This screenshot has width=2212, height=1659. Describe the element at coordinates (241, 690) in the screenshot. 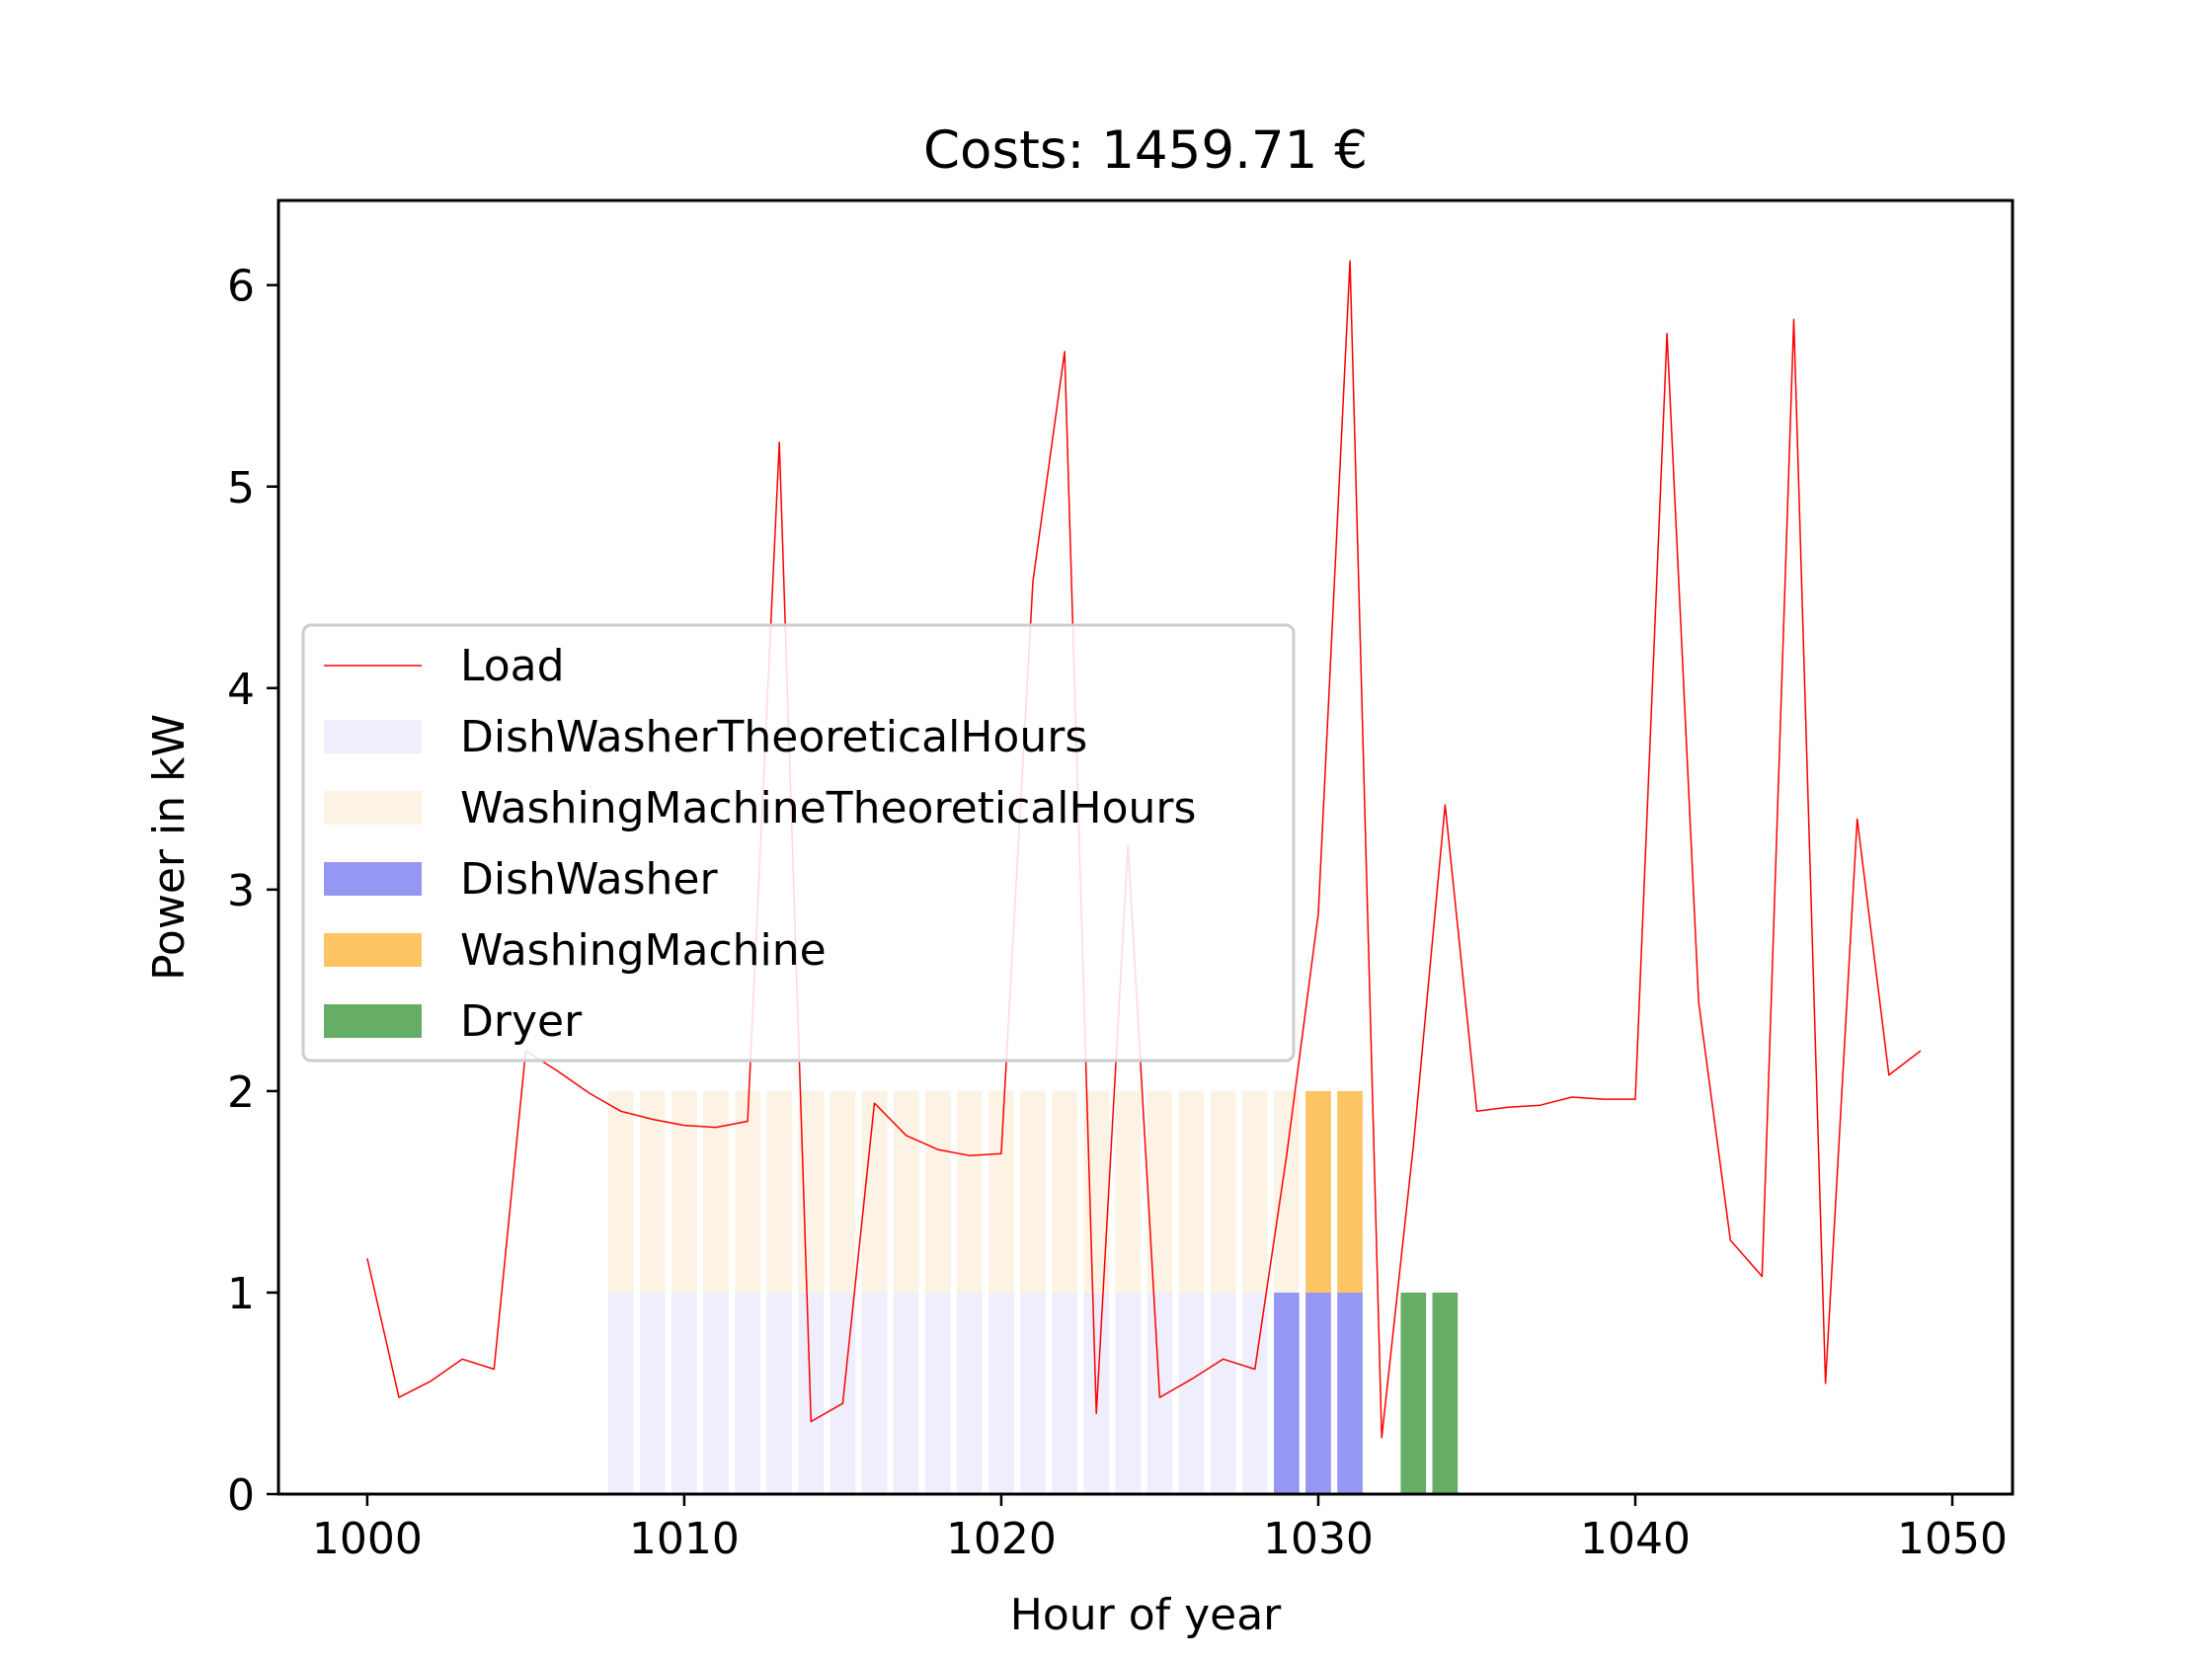

I see `y-tick-label: 4` at that location.